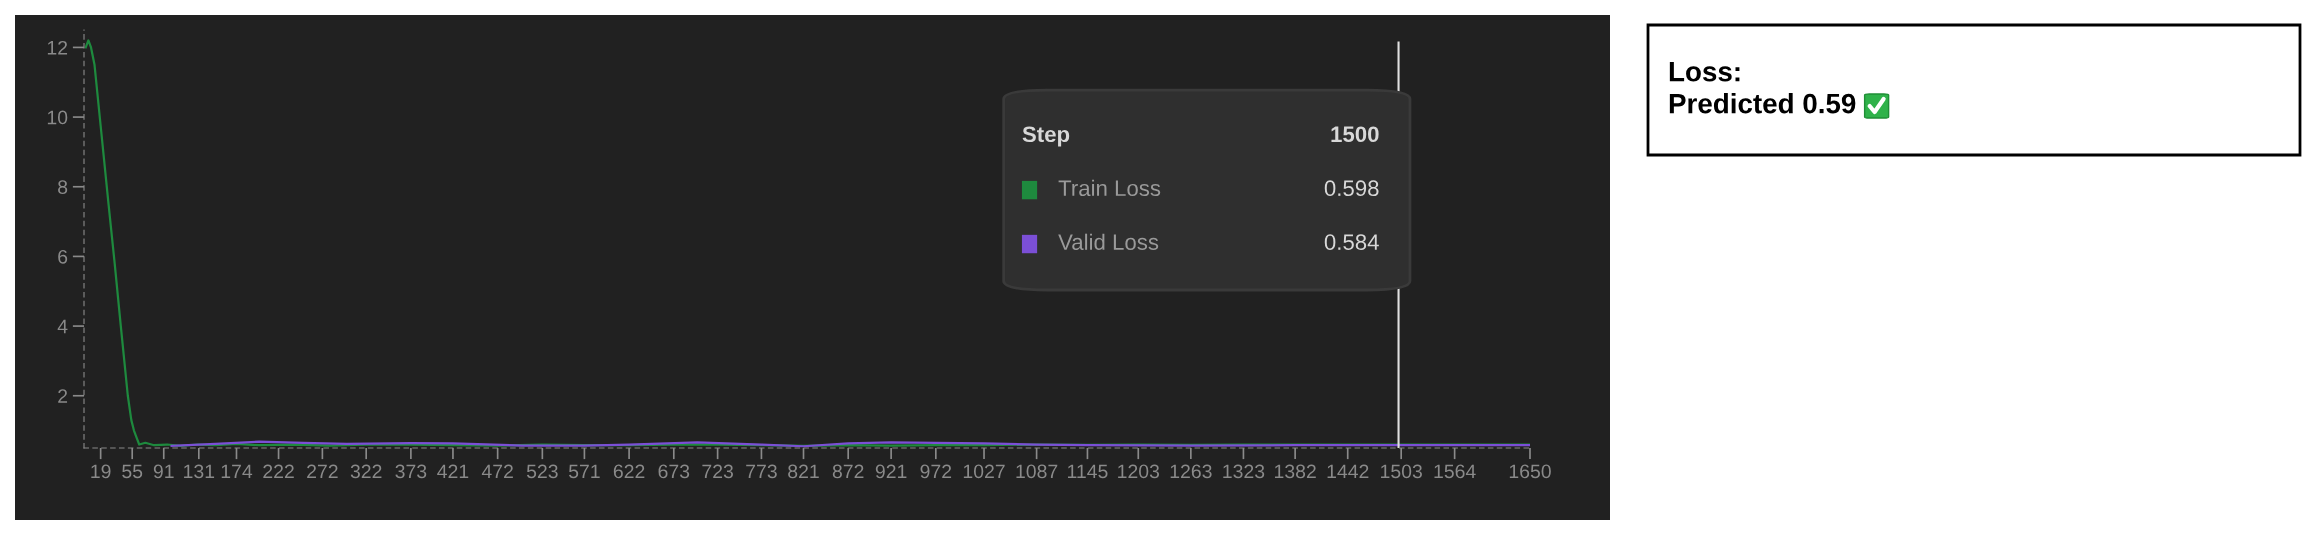  I want to click on y-tick-label: 8, so click(63, 187).